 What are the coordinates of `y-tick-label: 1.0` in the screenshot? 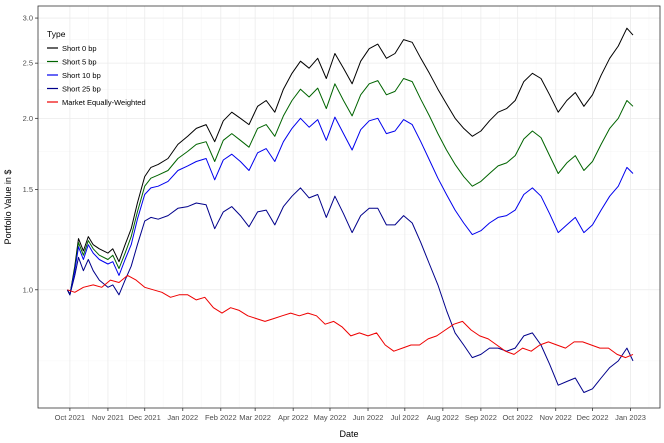 It's located at (28, 289).